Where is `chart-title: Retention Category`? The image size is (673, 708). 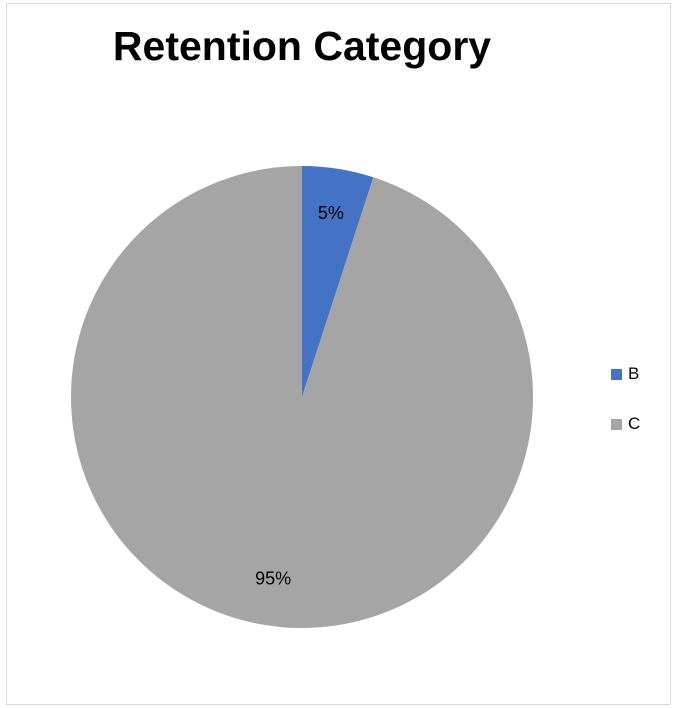 chart-title: Retention Category is located at coordinates (302, 46).